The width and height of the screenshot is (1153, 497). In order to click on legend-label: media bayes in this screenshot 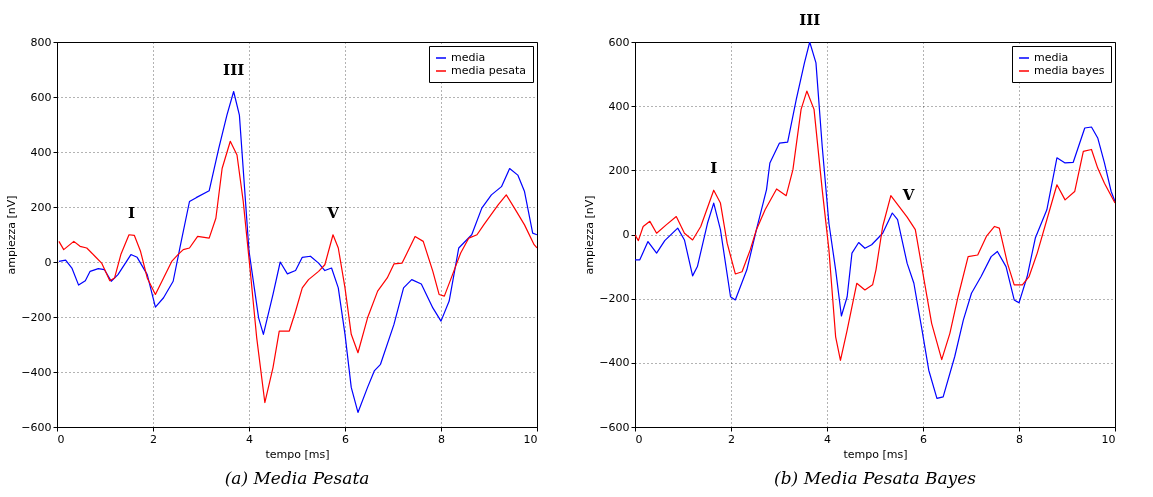, I will do `click(1069, 70)`.